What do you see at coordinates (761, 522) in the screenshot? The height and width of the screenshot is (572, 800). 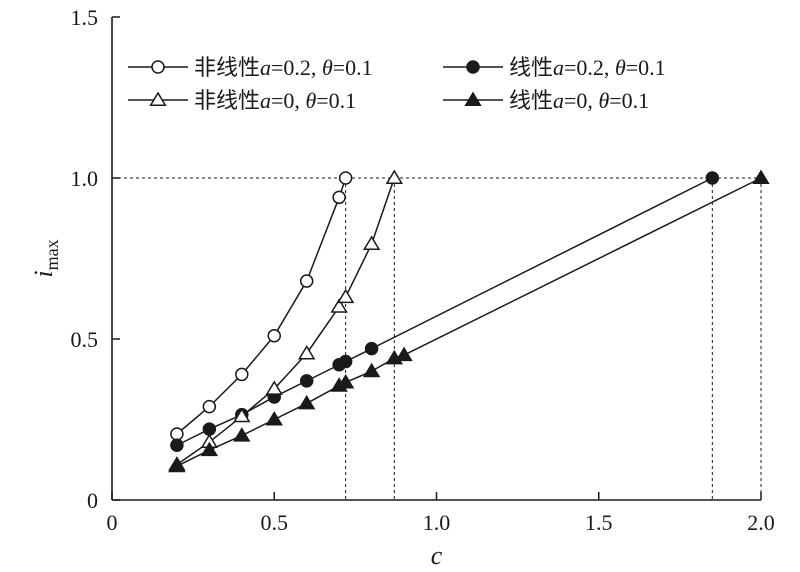 I see `x-tick-label: 2.0` at bounding box center [761, 522].